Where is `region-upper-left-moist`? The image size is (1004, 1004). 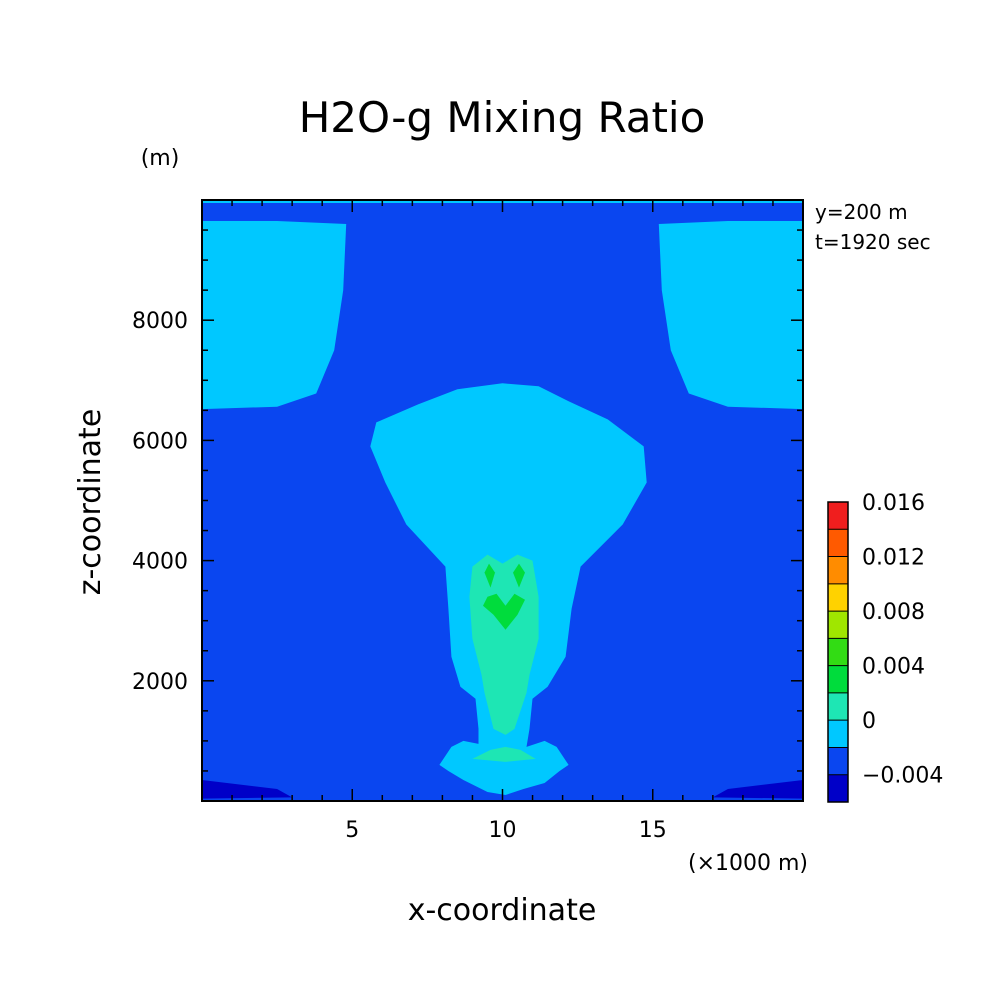
region-upper-left-moist is located at coordinates (274, 315).